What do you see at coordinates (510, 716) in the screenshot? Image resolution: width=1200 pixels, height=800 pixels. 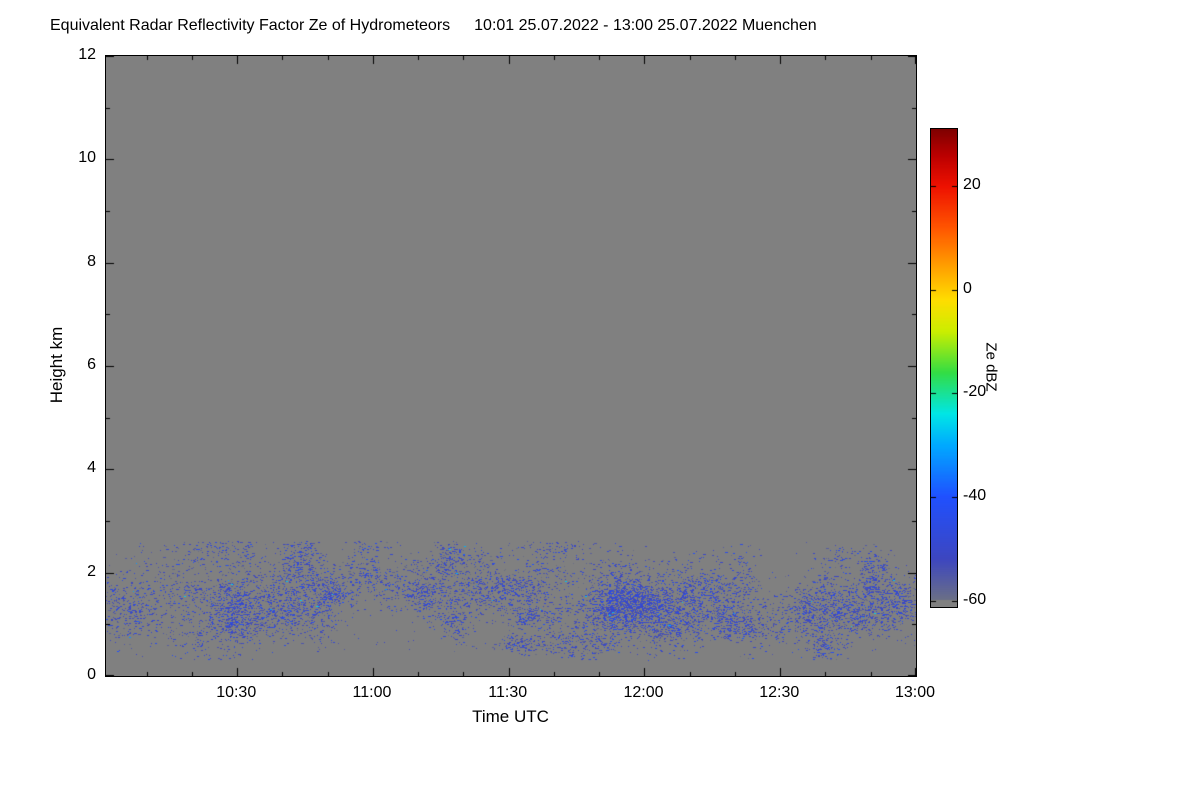 I see `x-axis-label: Time UTC` at bounding box center [510, 716].